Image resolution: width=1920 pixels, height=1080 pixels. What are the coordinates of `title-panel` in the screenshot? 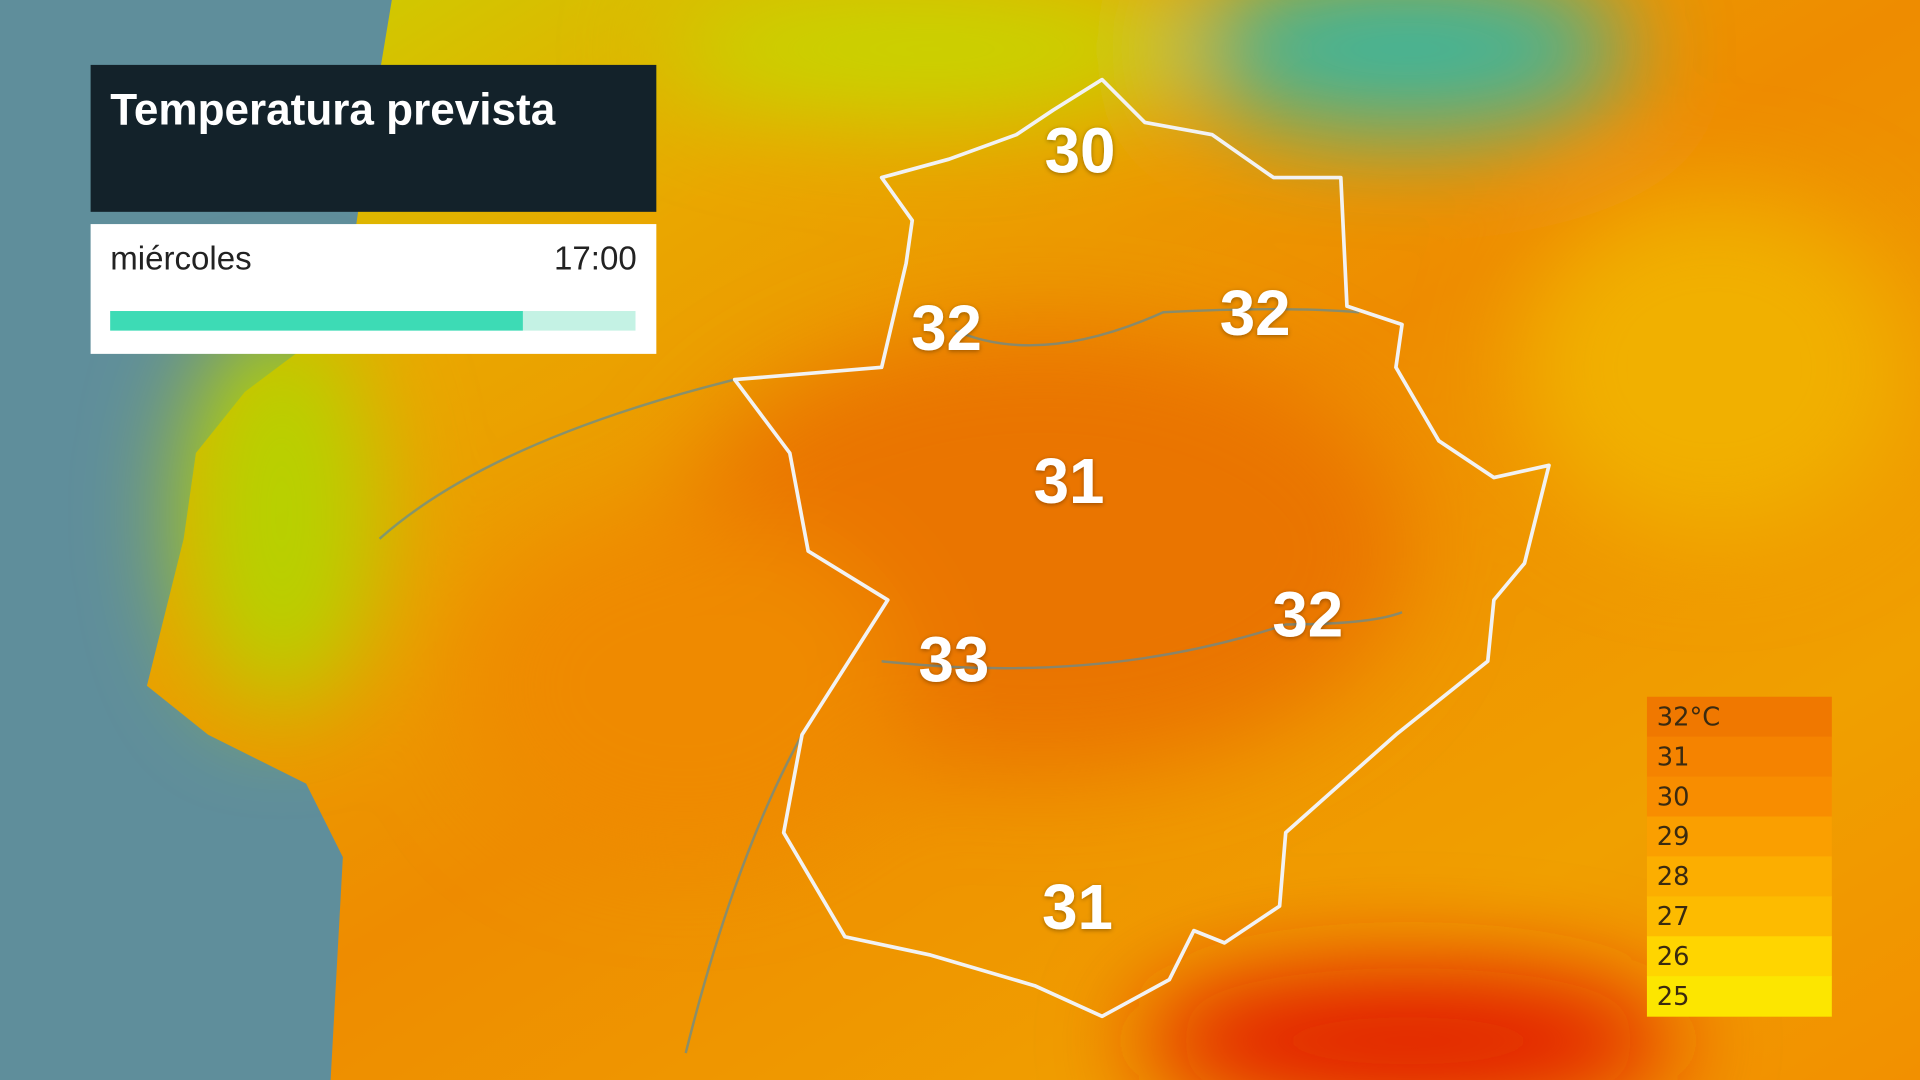 It's located at (373, 138).